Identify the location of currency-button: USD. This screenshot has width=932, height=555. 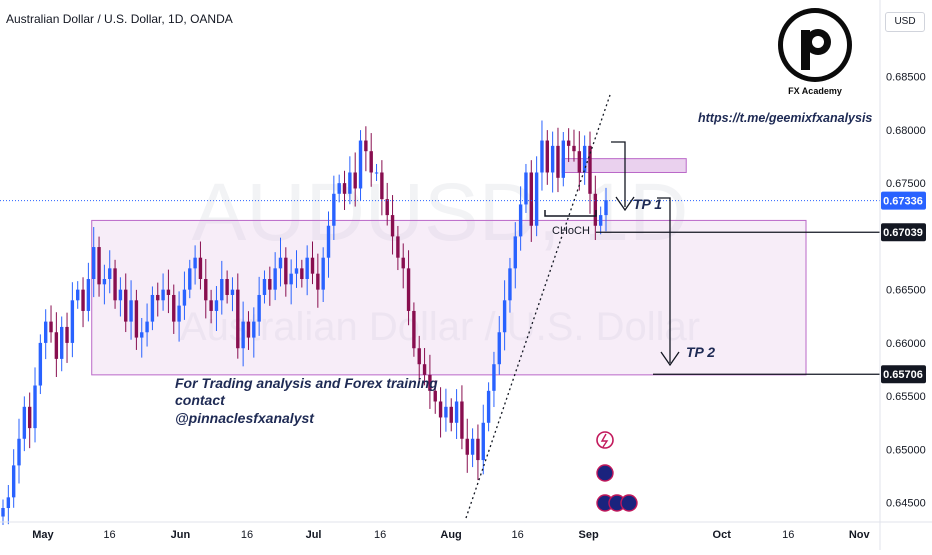
(905, 22).